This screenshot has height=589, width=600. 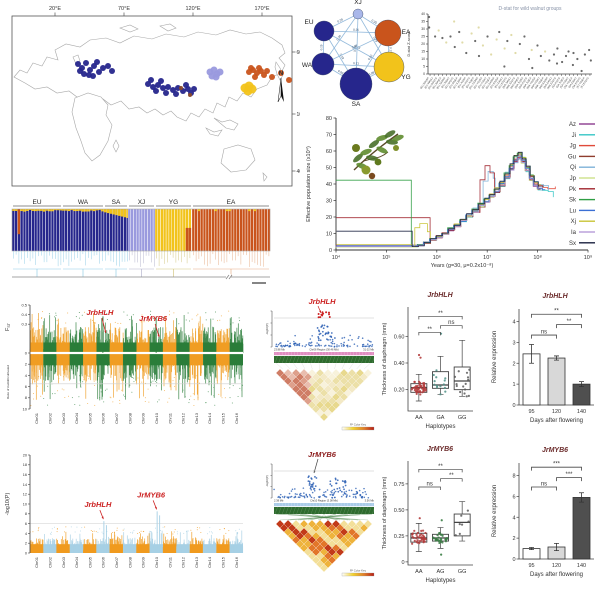 I want to click on edge-weight-label: 0.35, so click(x=374, y=21).